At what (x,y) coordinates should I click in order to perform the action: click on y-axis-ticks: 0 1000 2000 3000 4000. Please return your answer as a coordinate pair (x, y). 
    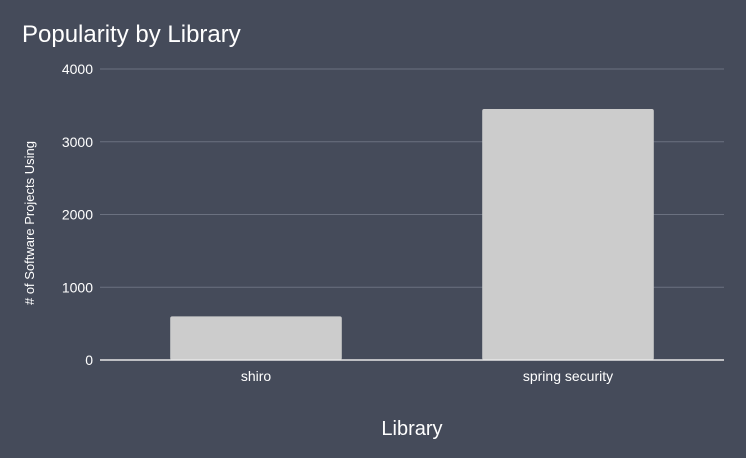
    Looking at the image, I should click on (77, 214).